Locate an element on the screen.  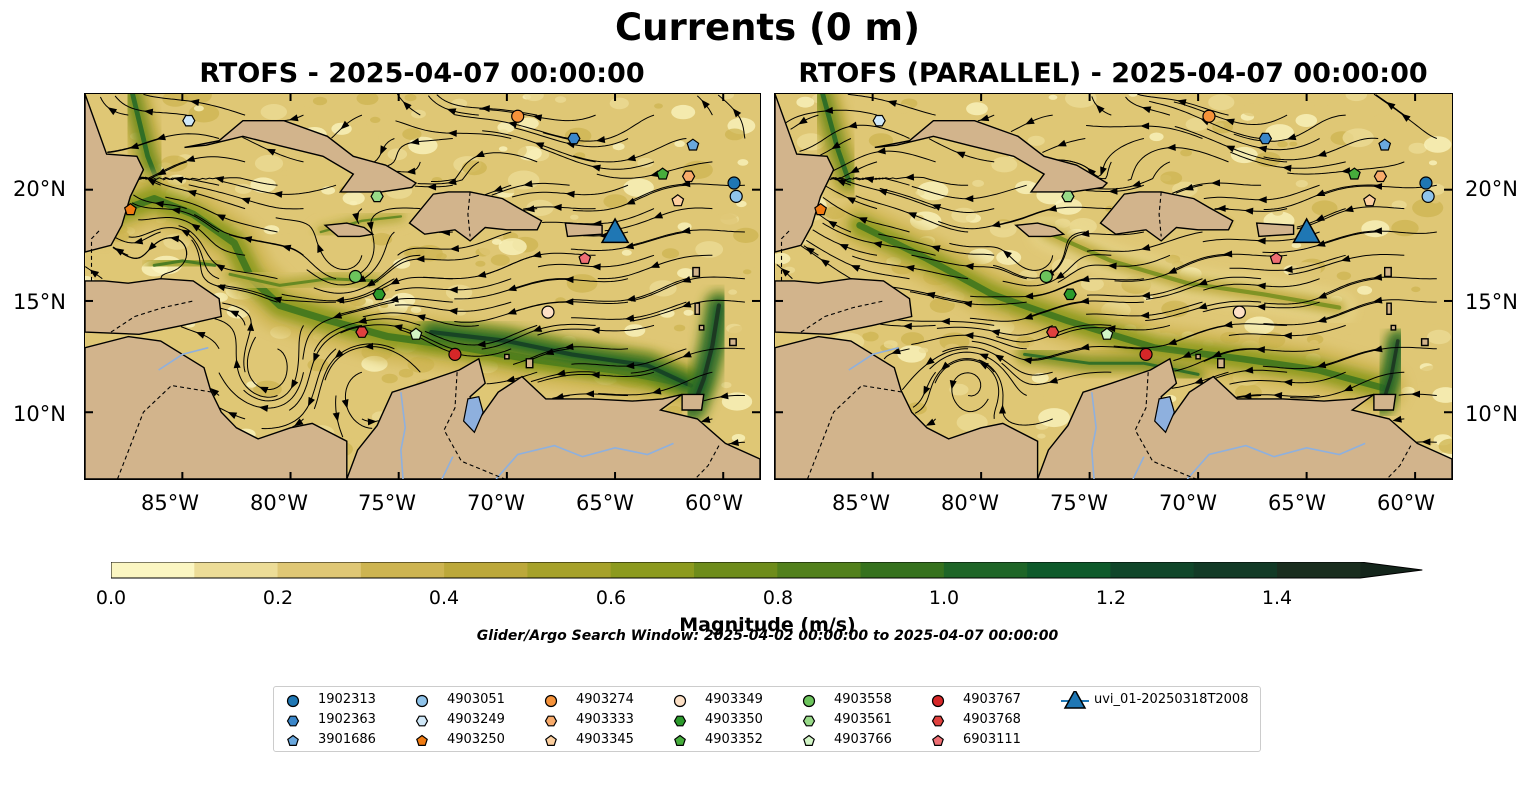
lon-tick-label: 60°W is located at coordinates (1406, 503).